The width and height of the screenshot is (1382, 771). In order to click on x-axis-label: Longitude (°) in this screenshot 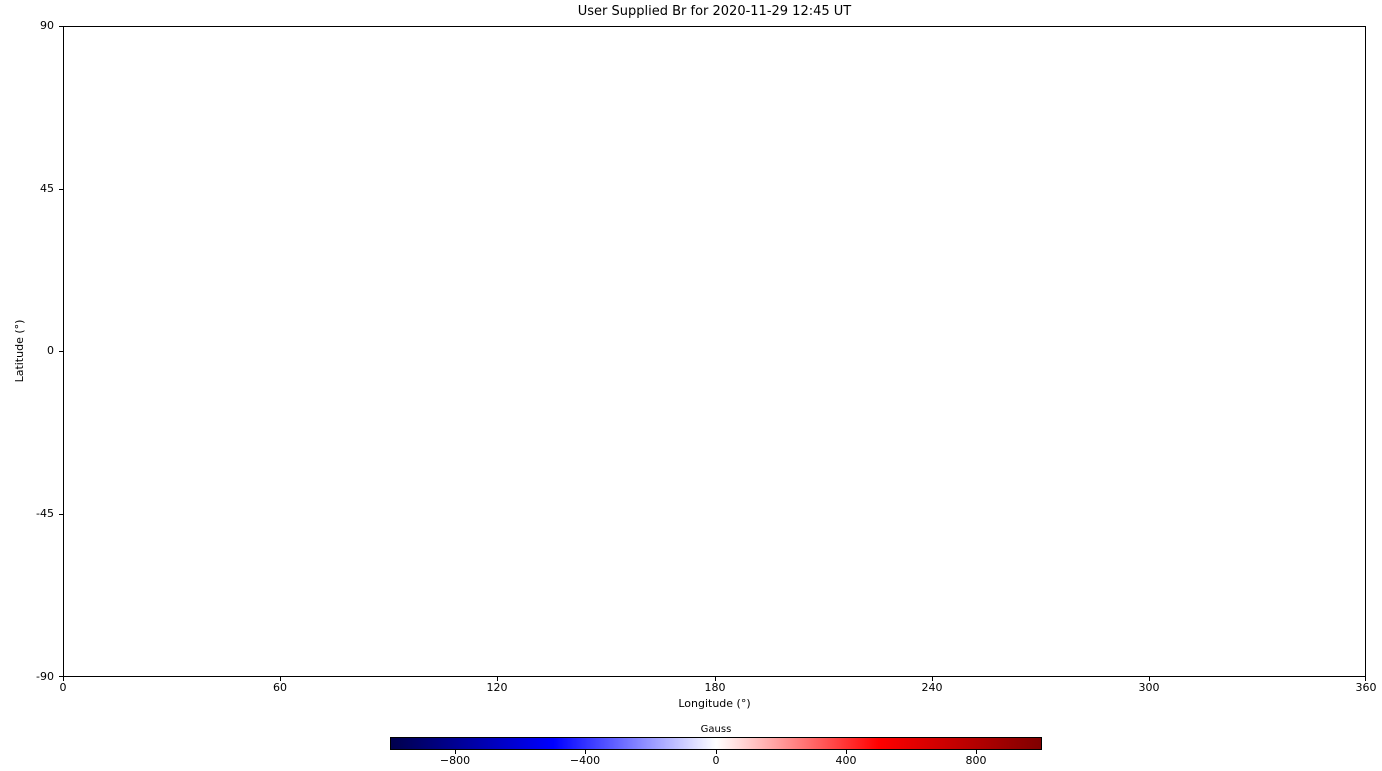, I will do `click(714, 703)`.